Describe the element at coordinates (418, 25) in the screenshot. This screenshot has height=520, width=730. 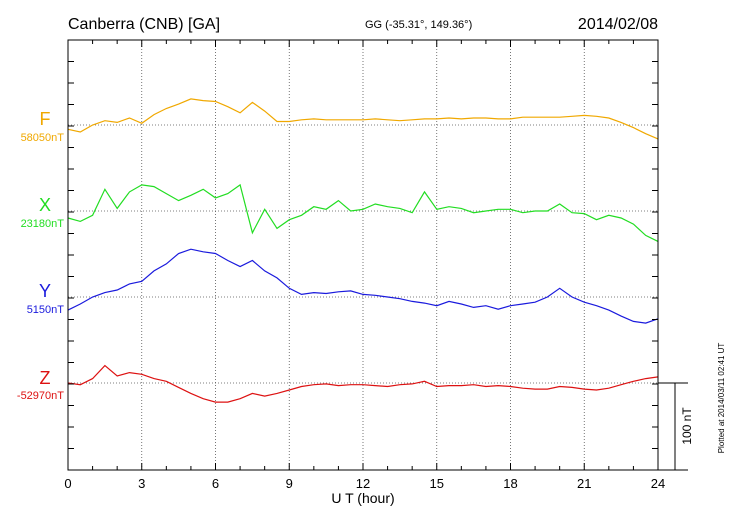
I see `station-coordinates: GG (-35.31°, 149.36°)` at that location.